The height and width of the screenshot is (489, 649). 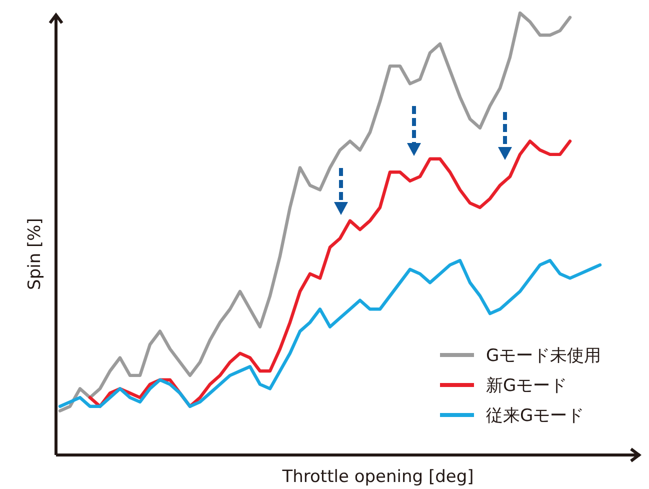 I want to click on legend-label: 従来Gモード, so click(x=535, y=416).